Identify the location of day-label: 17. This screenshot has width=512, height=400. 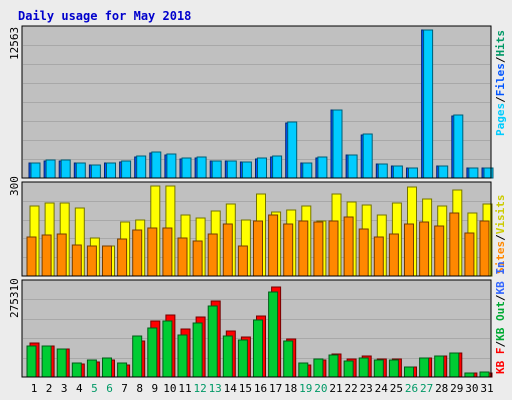
(275, 388).